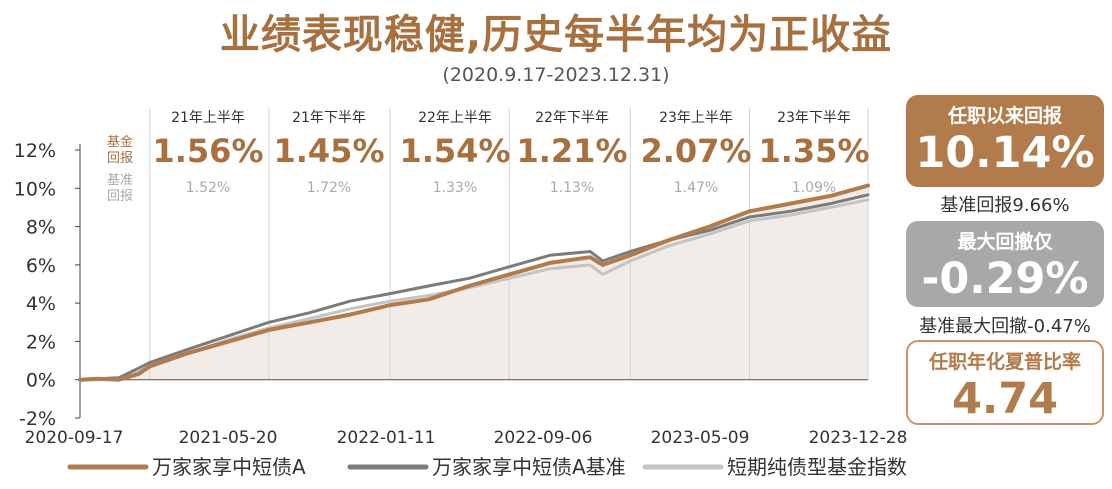 The image size is (1112, 489). I want to click on page-title: 业绩表现稳健,历史每半年均为正收益, so click(556, 35).